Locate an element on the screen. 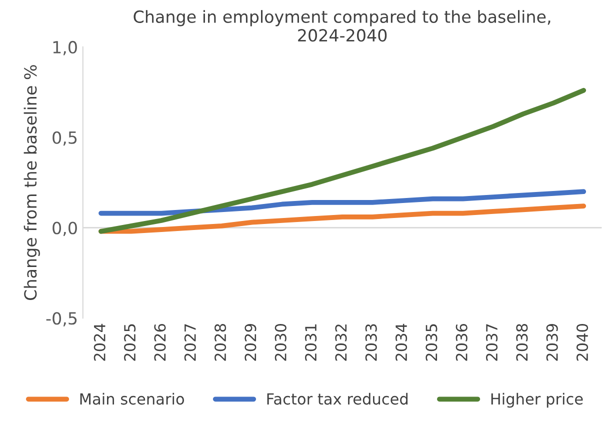 The image size is (614, 427). x-tick-label: 2040 is located at coordinates (582, 342).